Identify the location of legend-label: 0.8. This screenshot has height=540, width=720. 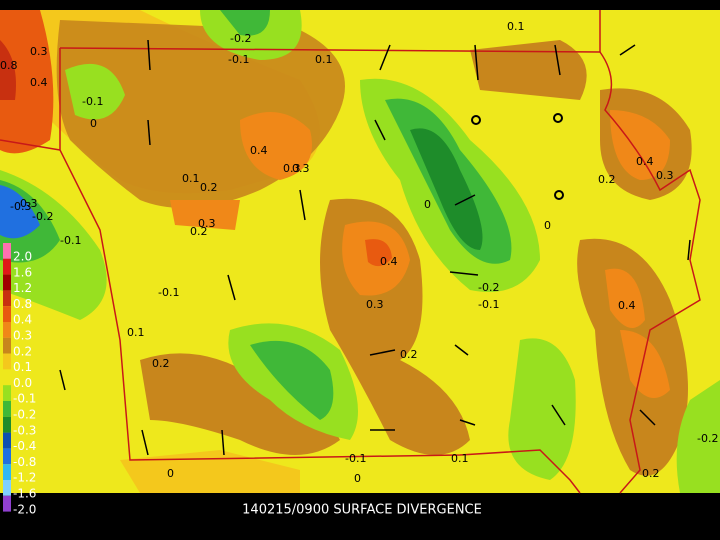
(22, 304).